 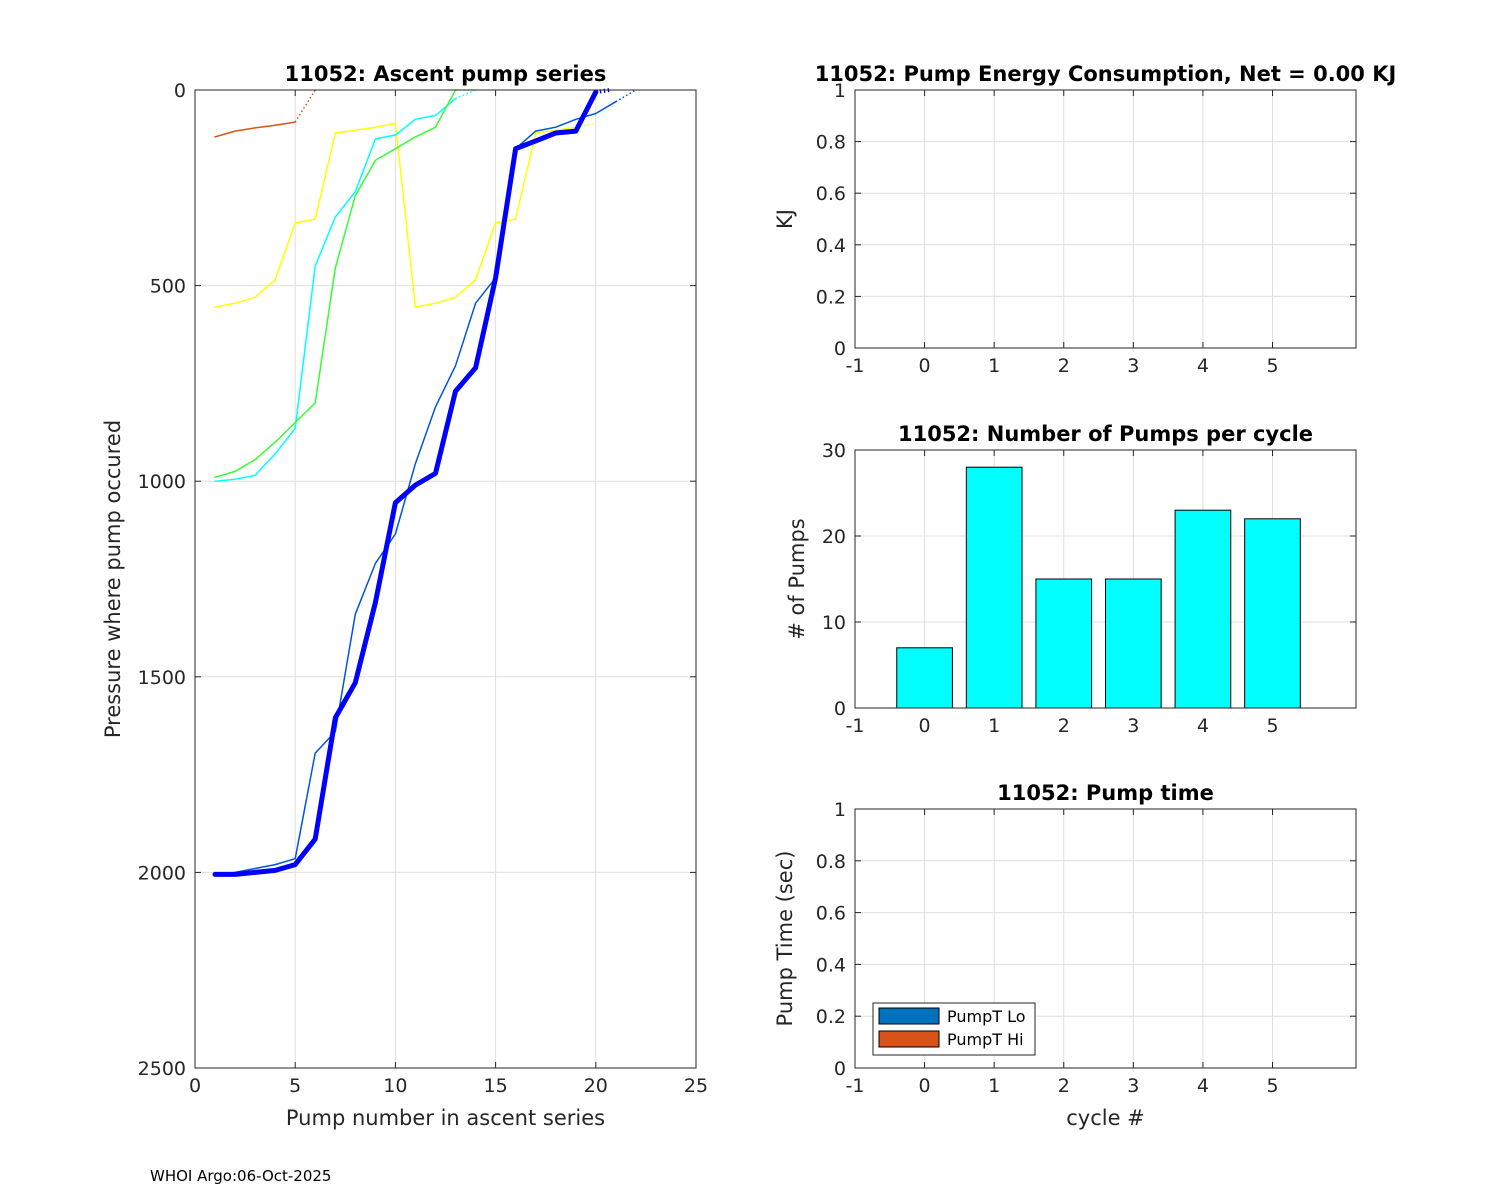 What do you see at coordinates (797, 579) in the screenshot?
I see `y-axis-label: # of Pumps` at bounding box center [797, 579].